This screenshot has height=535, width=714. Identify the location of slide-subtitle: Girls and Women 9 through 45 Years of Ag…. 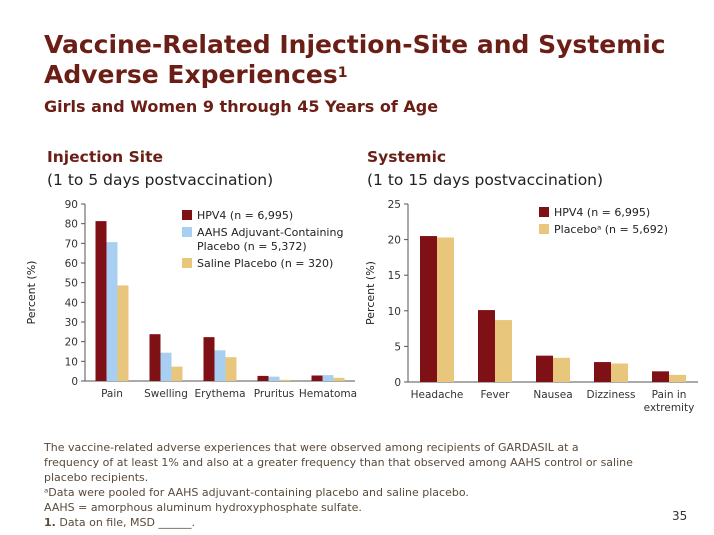
(241, 106).